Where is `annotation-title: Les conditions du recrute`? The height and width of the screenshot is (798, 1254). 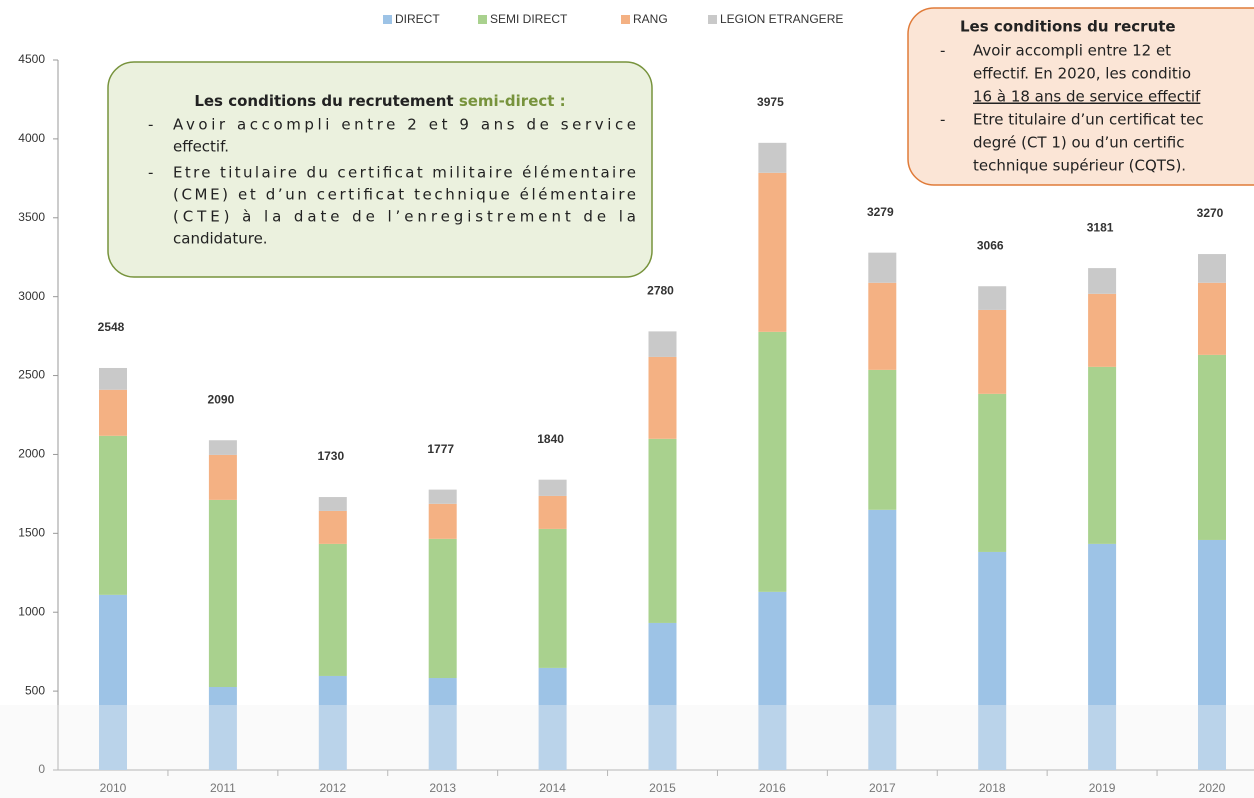
annotation-title: Les conditions du recrute is located at coordinates (1068, 27).